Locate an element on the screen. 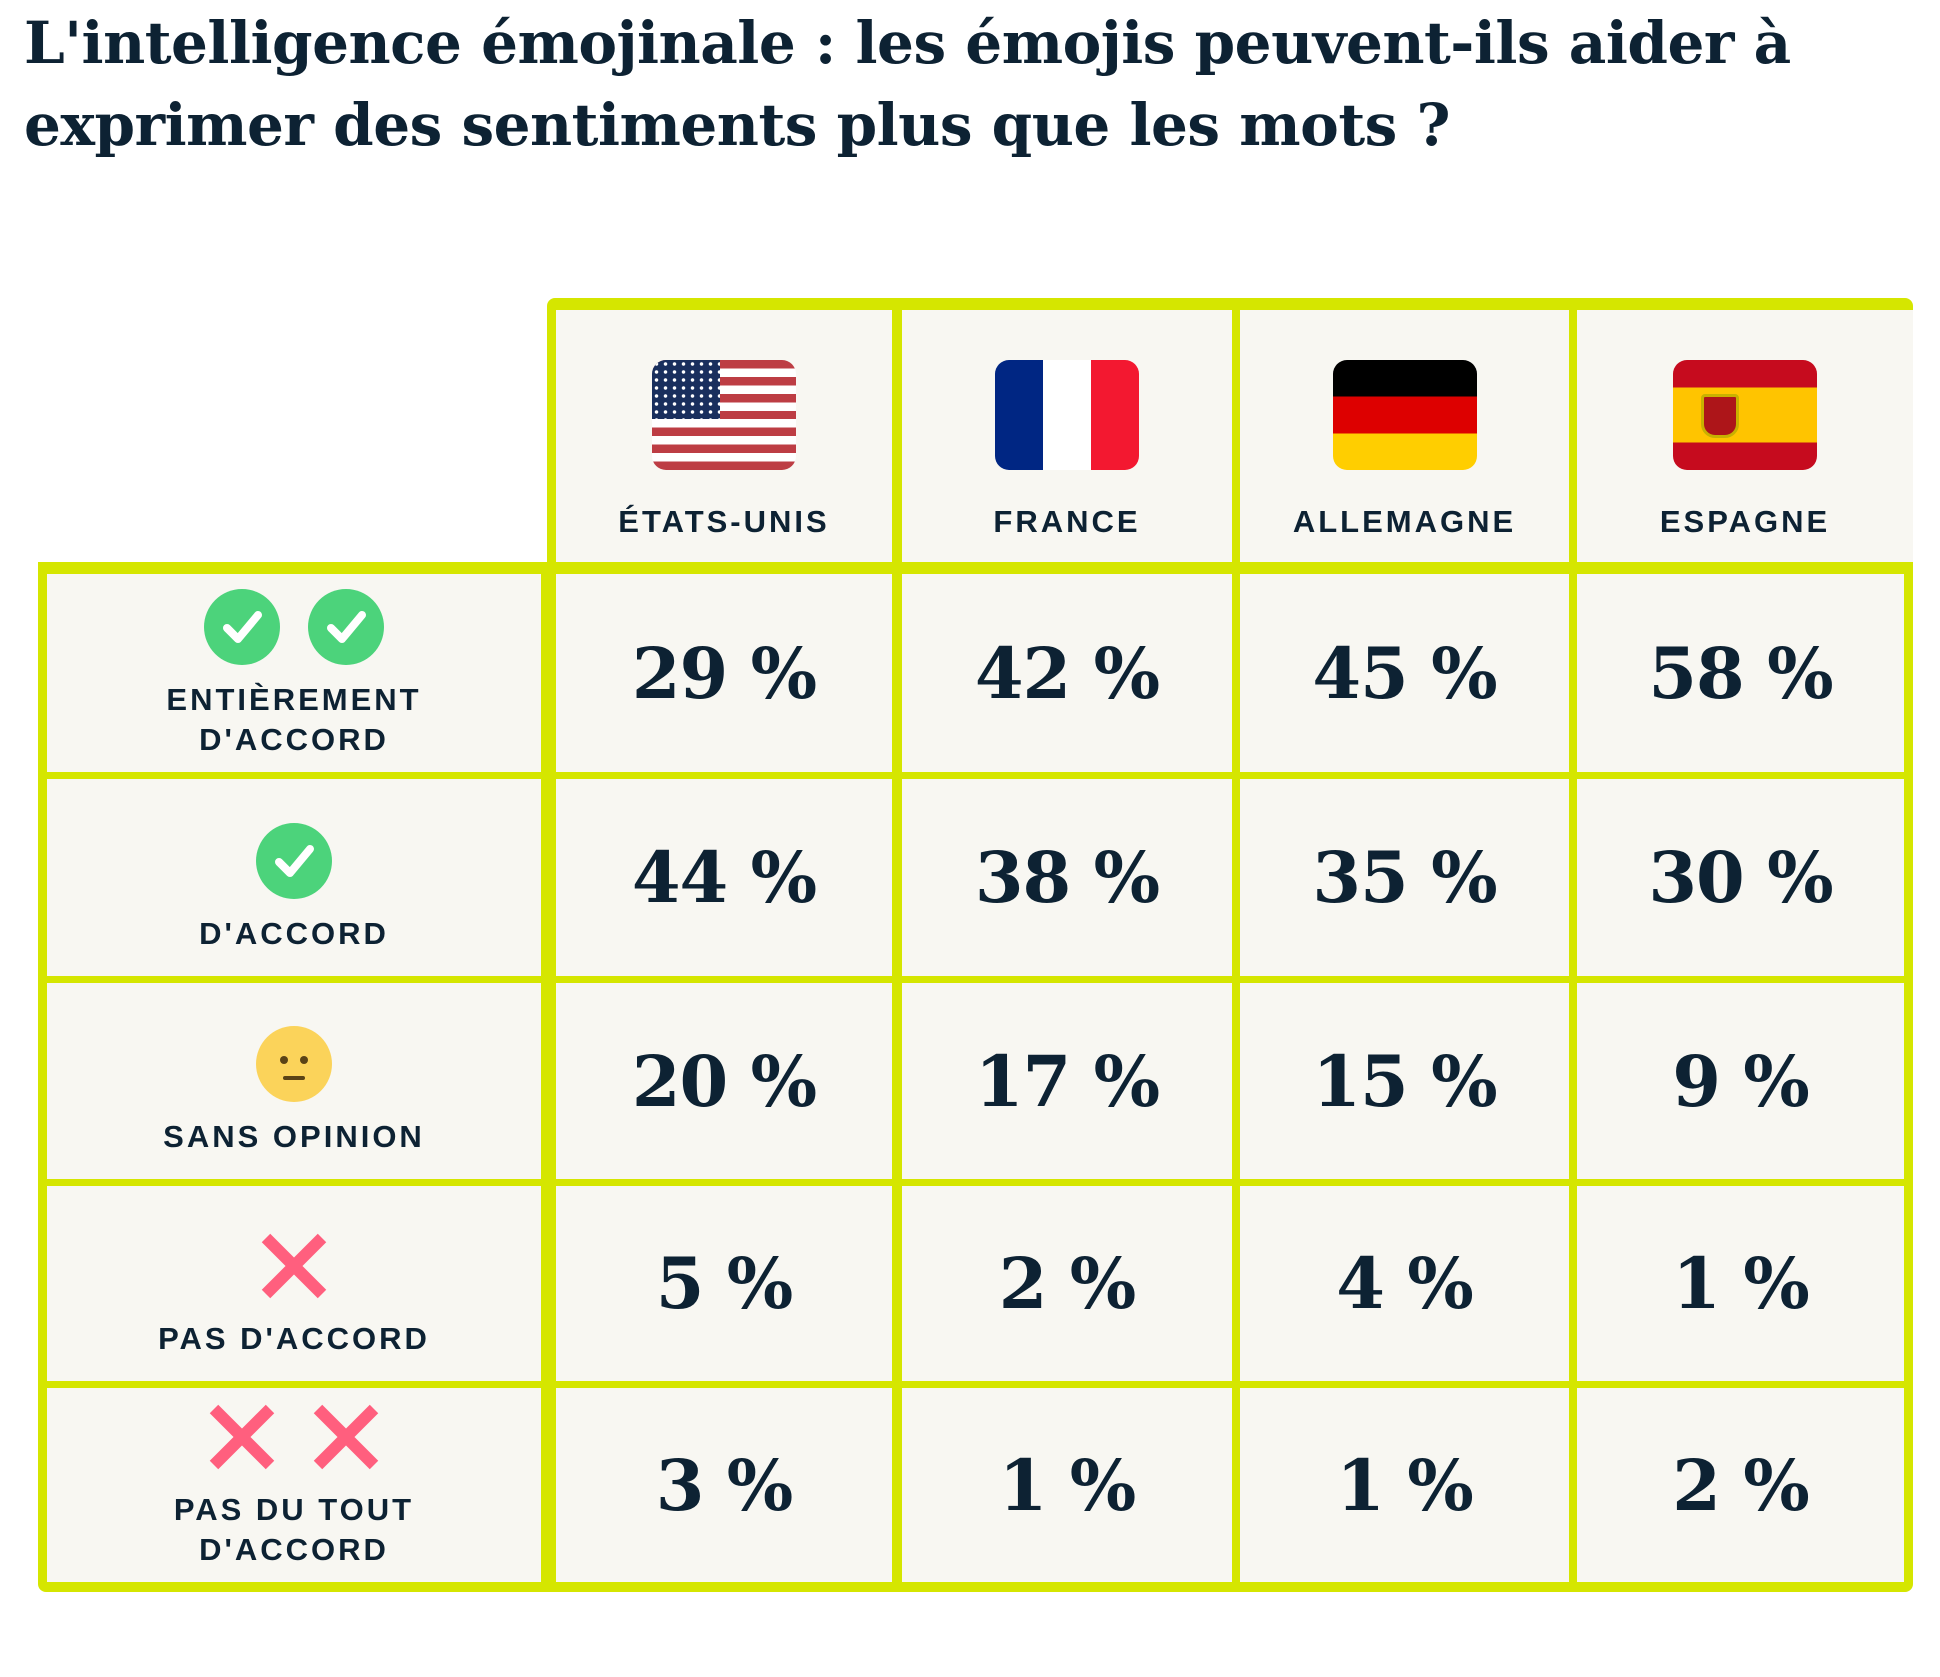 The image size is (1940, 1677). neutral-face-icon is located at coordinates (294, 1064).